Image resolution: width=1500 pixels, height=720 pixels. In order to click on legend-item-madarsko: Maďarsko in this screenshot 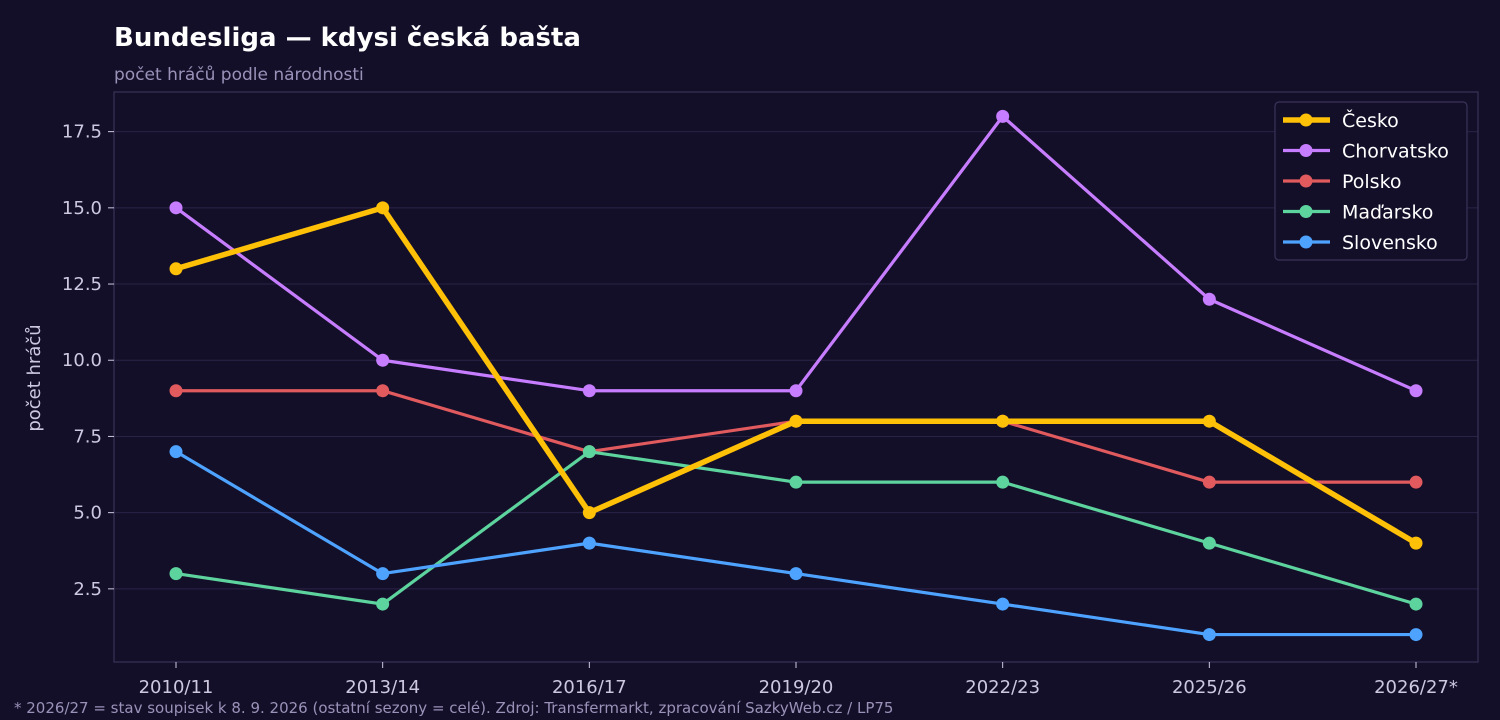, I will do `click(1358, 213)`.